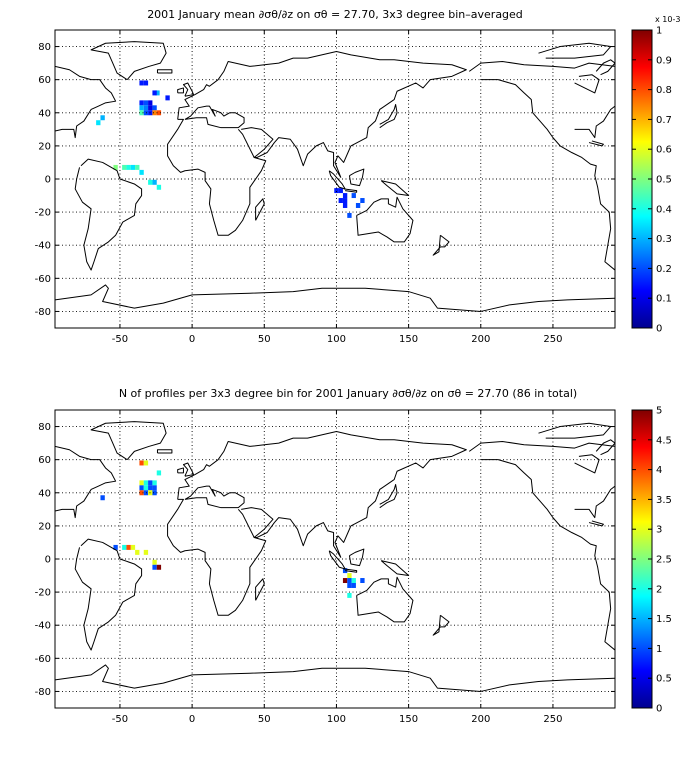 The image size is (696, 764). Describe the element at coordinates (651, 560) in the screenshot. I see `colorbar: 0 0.5 1 1.5 2 2.5 3 3.5 4 4.5 5` at that location.